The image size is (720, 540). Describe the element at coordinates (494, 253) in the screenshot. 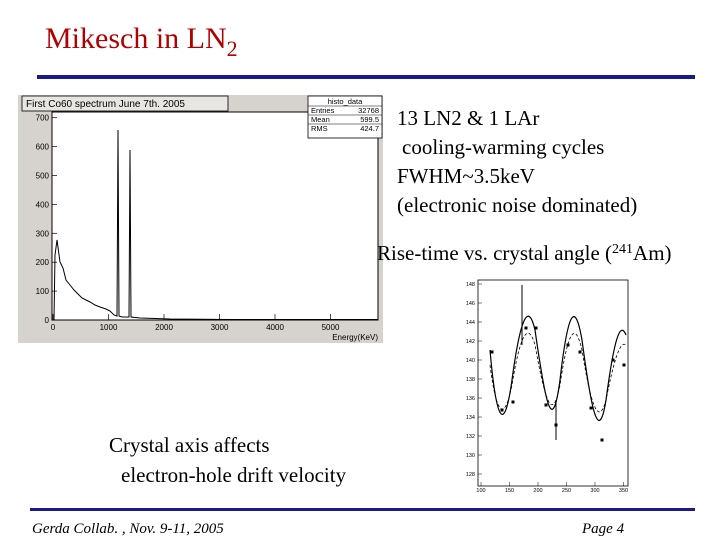

I see `heading-text: Rise-time vs. crystal angle (` at that location.